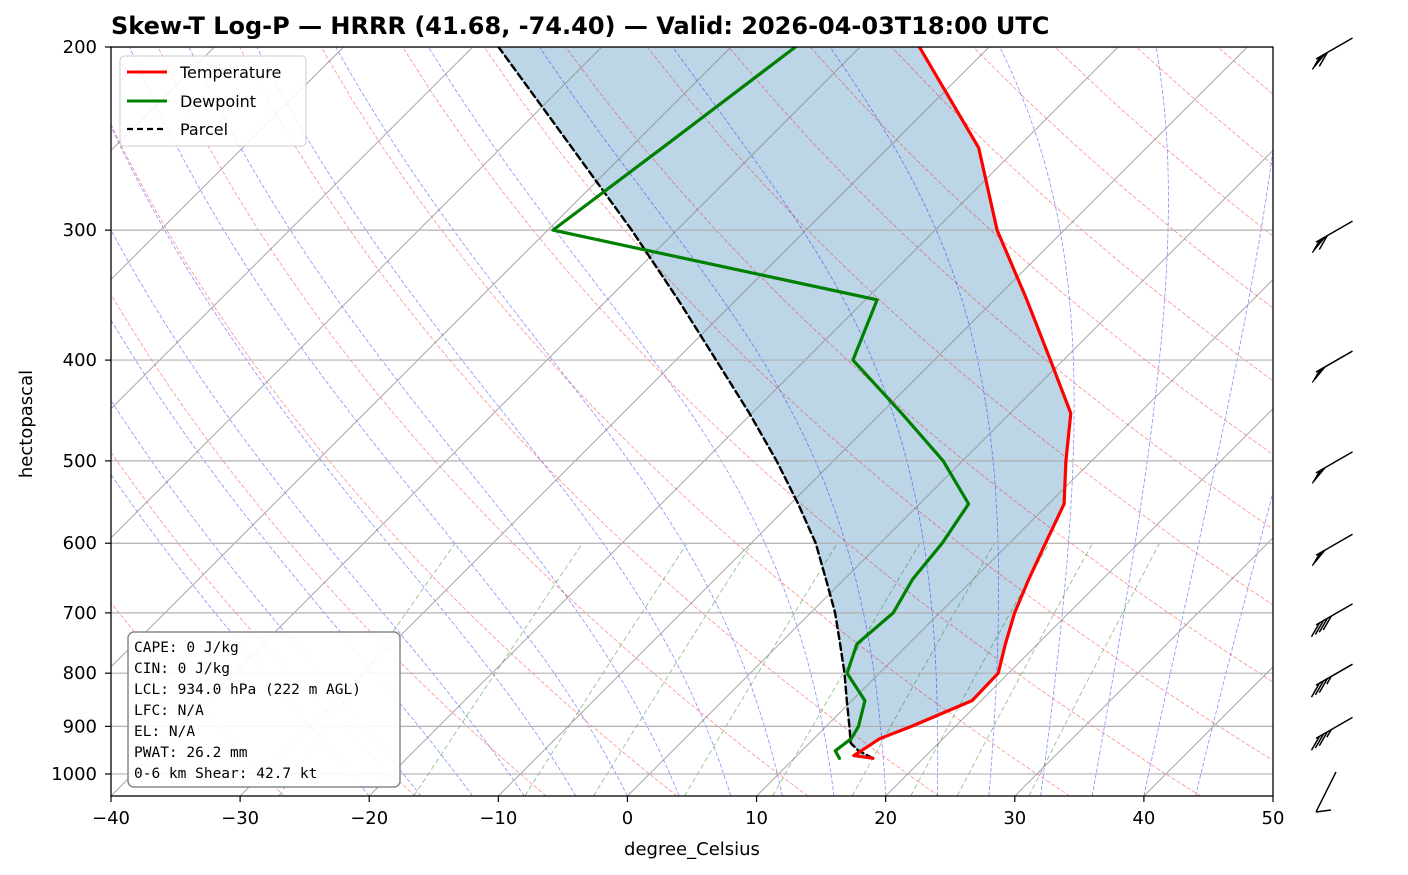  Describe the element at coordinates (692, 849) in the screenshot. I see `x-axis-label: degree_Celsius` at that location.